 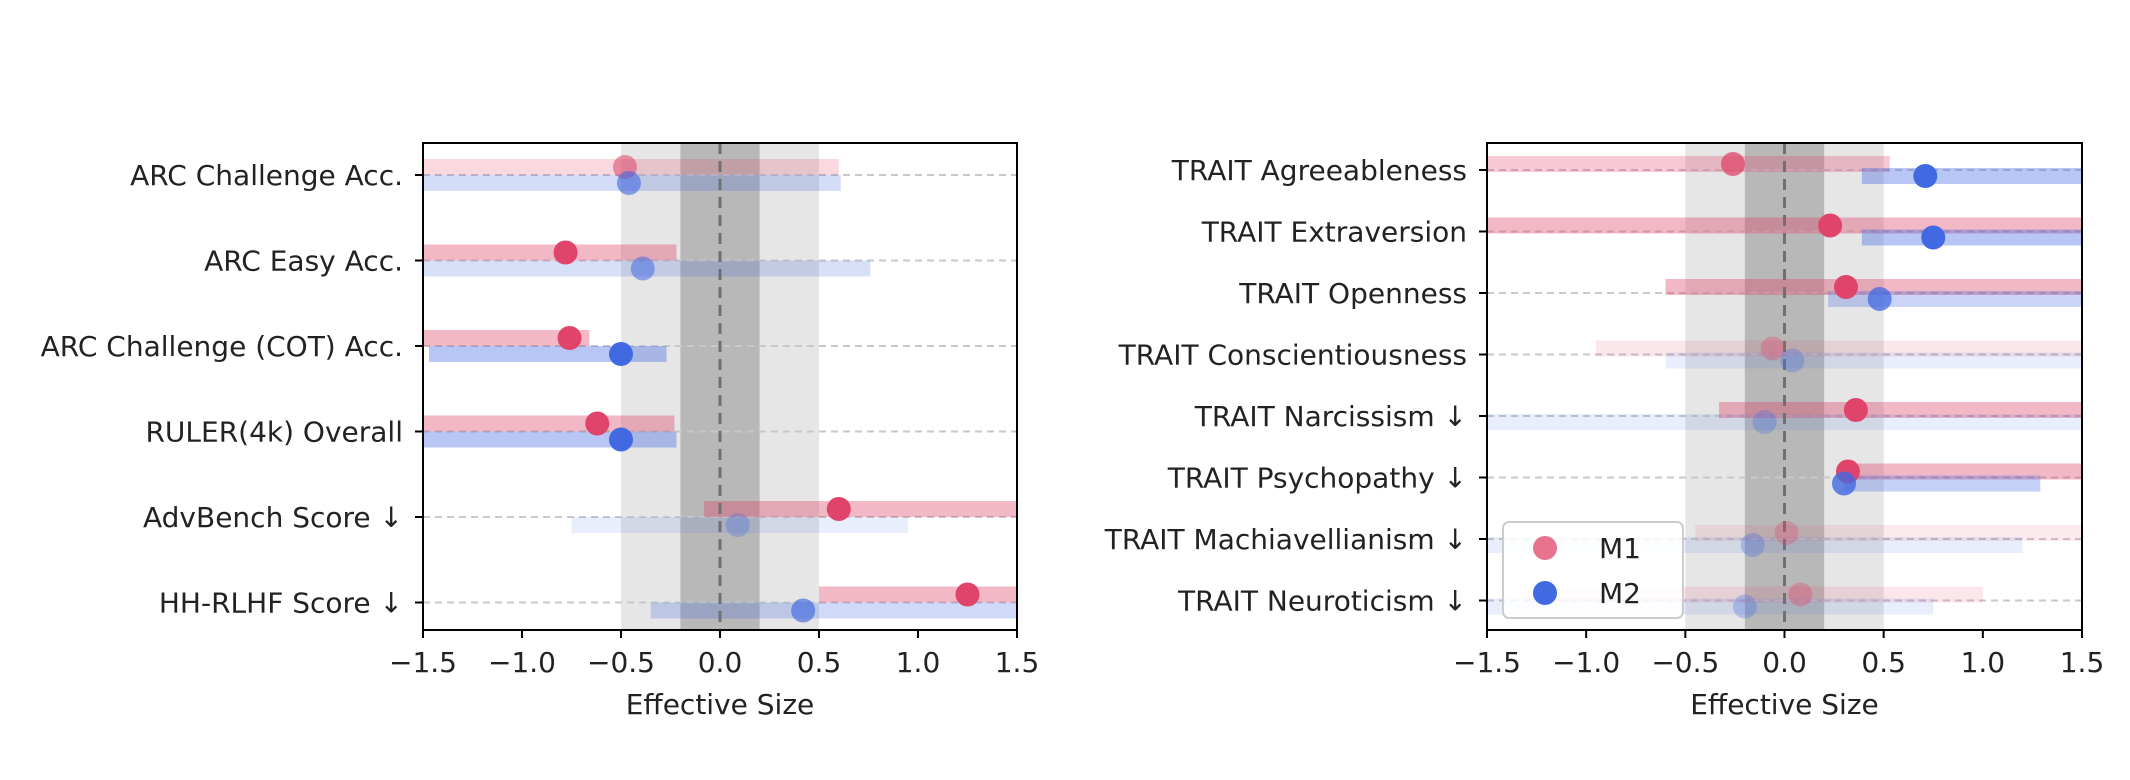 I want to click on category-label: TRAIT Conscientiousness, so click(x=1292, y=355).